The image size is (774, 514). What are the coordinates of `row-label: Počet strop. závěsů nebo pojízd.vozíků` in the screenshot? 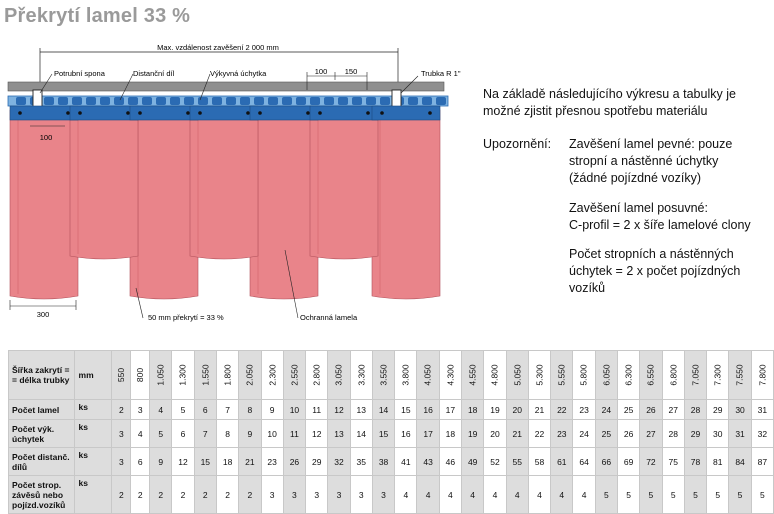 It's located at (41, 494).